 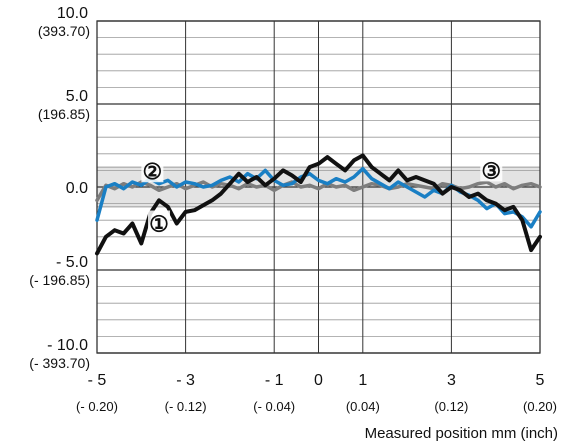 I want to click on series-marker-label: ②, so click(x=153, y=171).